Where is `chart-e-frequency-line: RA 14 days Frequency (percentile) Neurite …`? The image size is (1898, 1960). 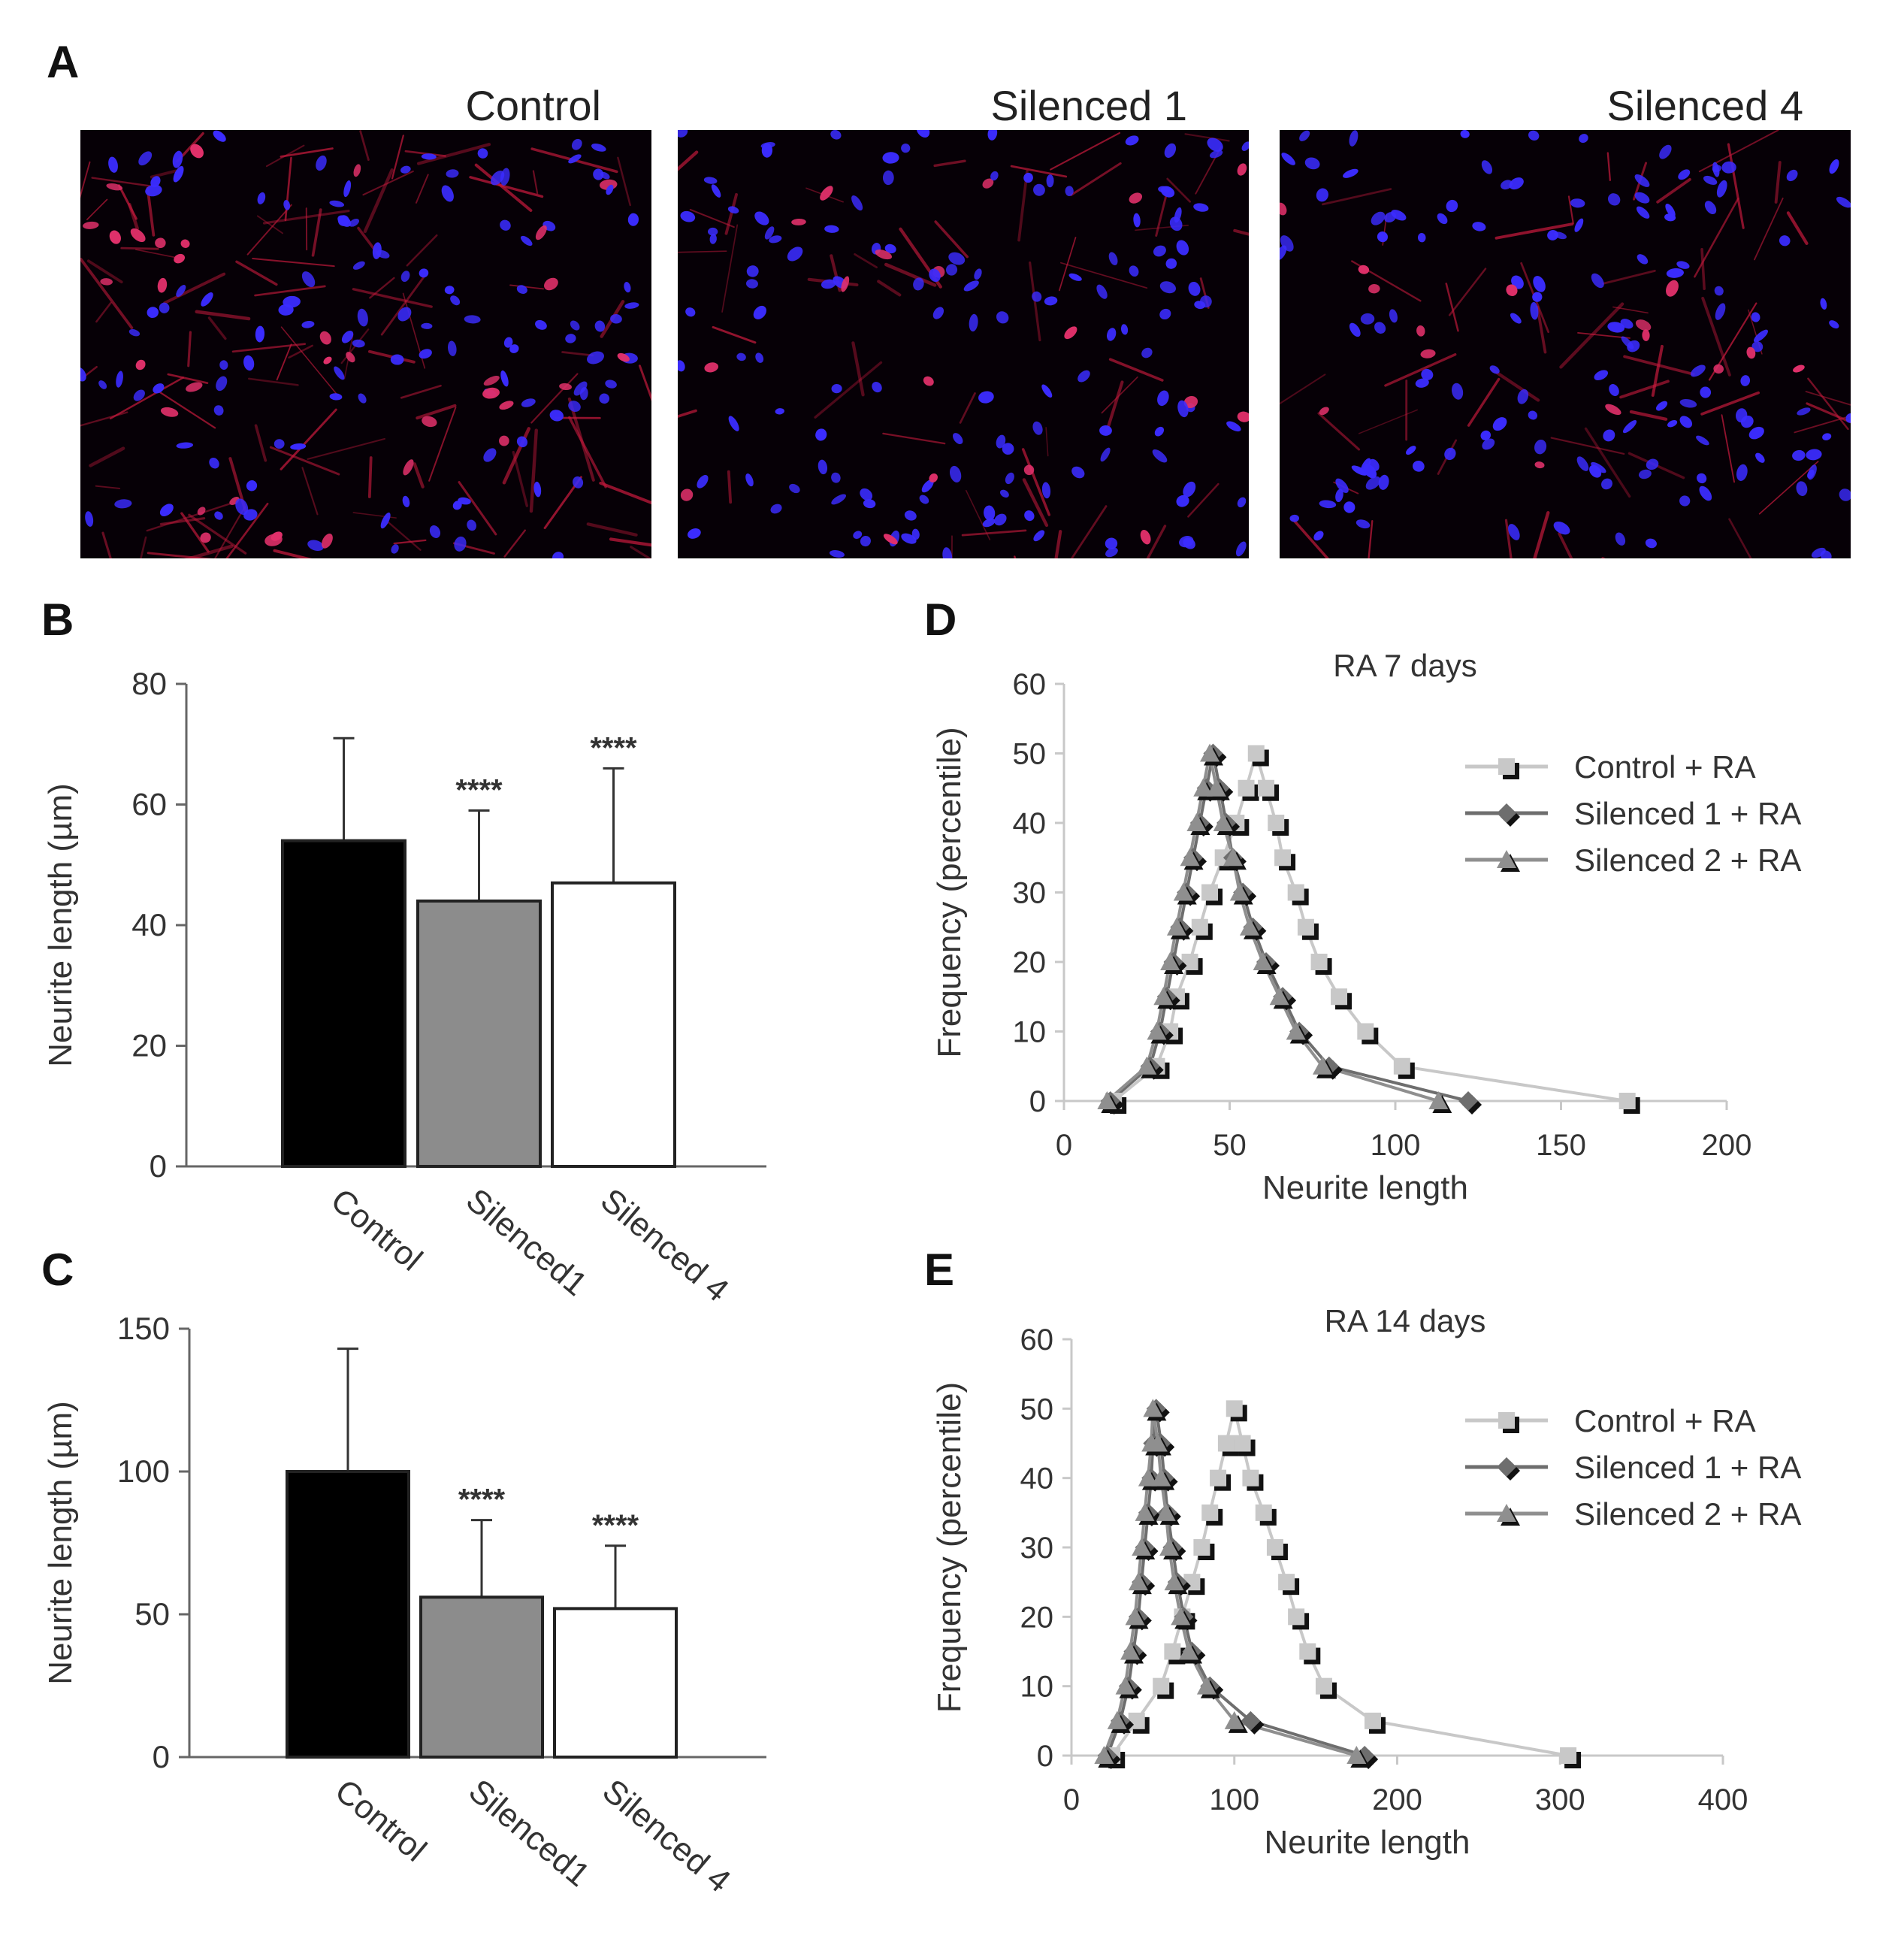 chart-e-frequency-line: RA 14 days Frequency (percentile) Neurite … is located at coordinates (1366, 1582).